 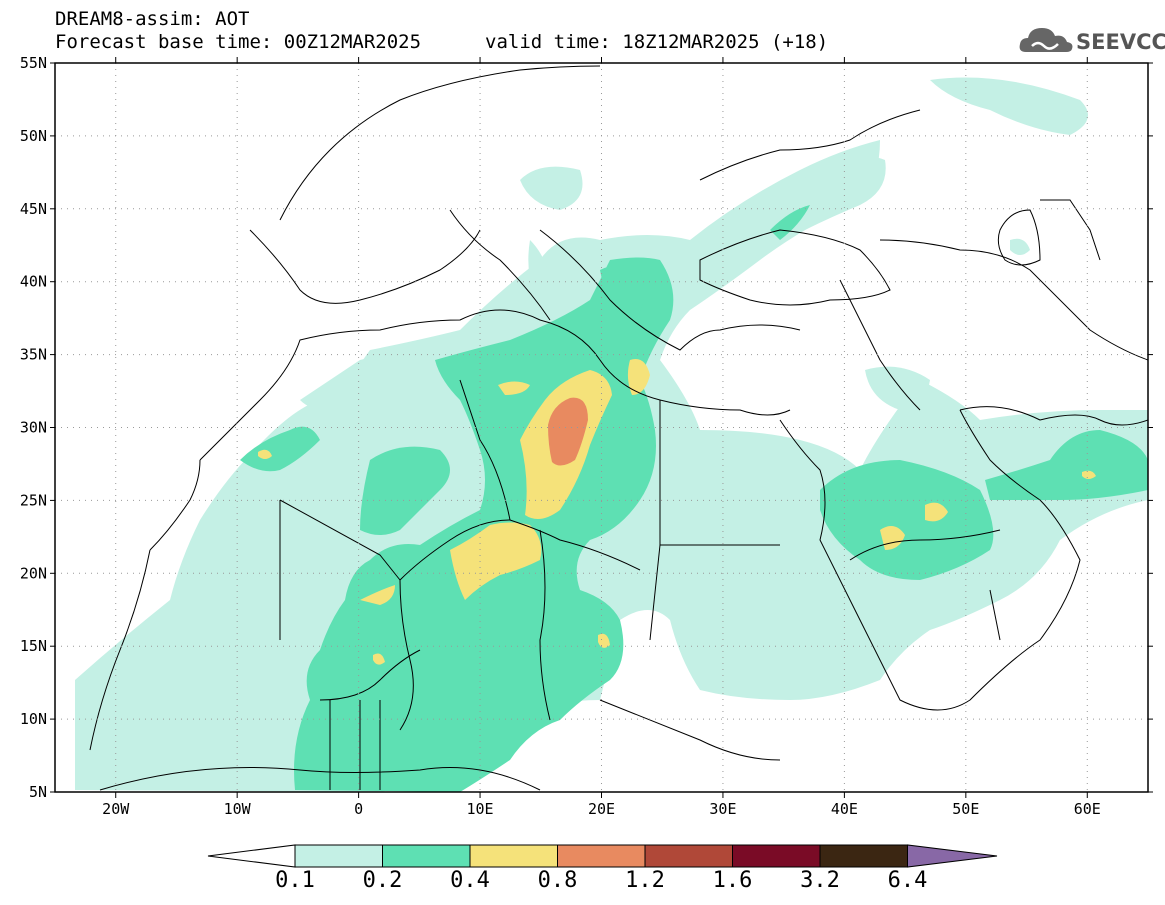 What do you see at coordinates (557, 880) in the screenshot?
I see `colorbar-label: 0.8` at bounding box center [557, 880].